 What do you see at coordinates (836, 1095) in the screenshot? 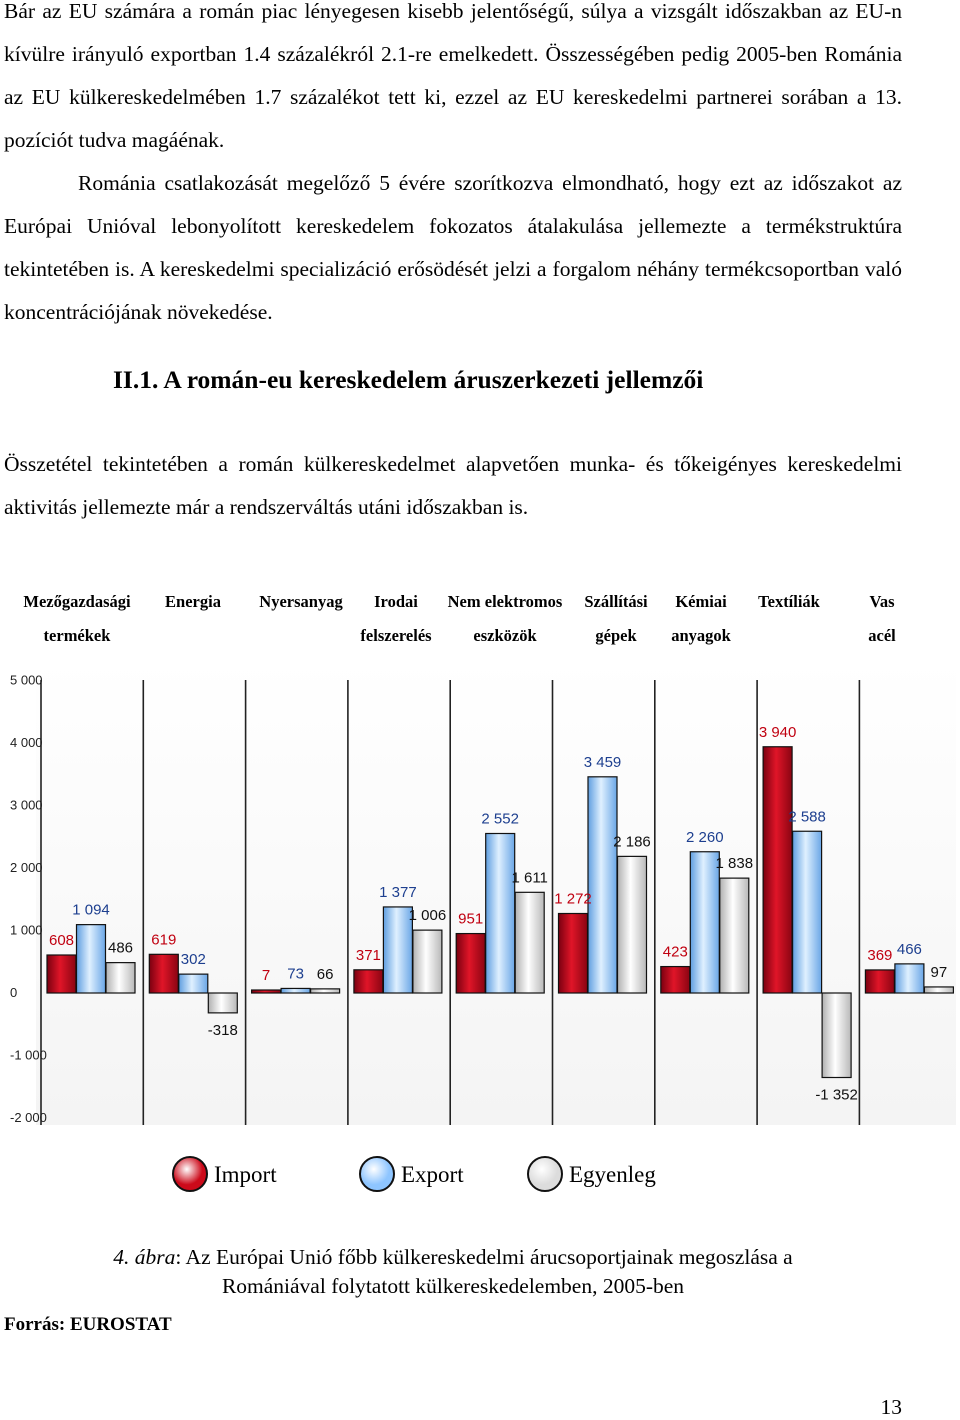
I see `bar-label-balance: -1 352` at bounding box center [836, 1095].